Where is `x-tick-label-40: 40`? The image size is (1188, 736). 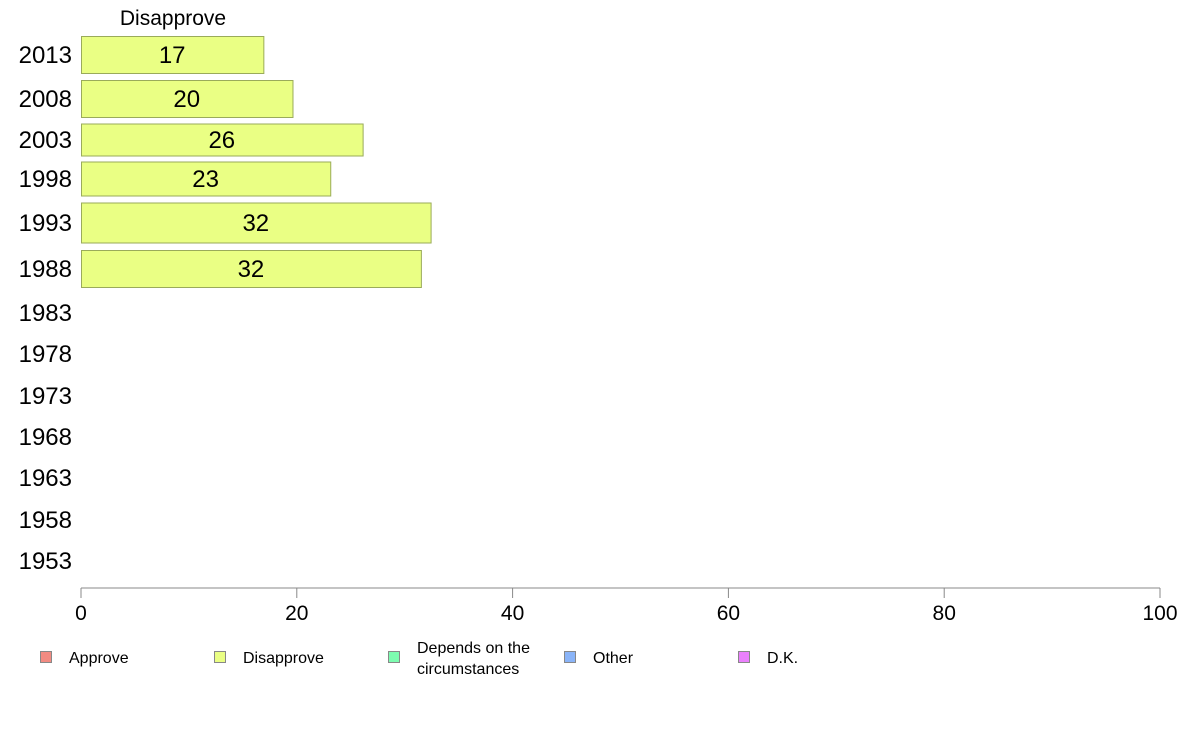 x-tick-label-40: 40 is located at coordinates (512, 613).